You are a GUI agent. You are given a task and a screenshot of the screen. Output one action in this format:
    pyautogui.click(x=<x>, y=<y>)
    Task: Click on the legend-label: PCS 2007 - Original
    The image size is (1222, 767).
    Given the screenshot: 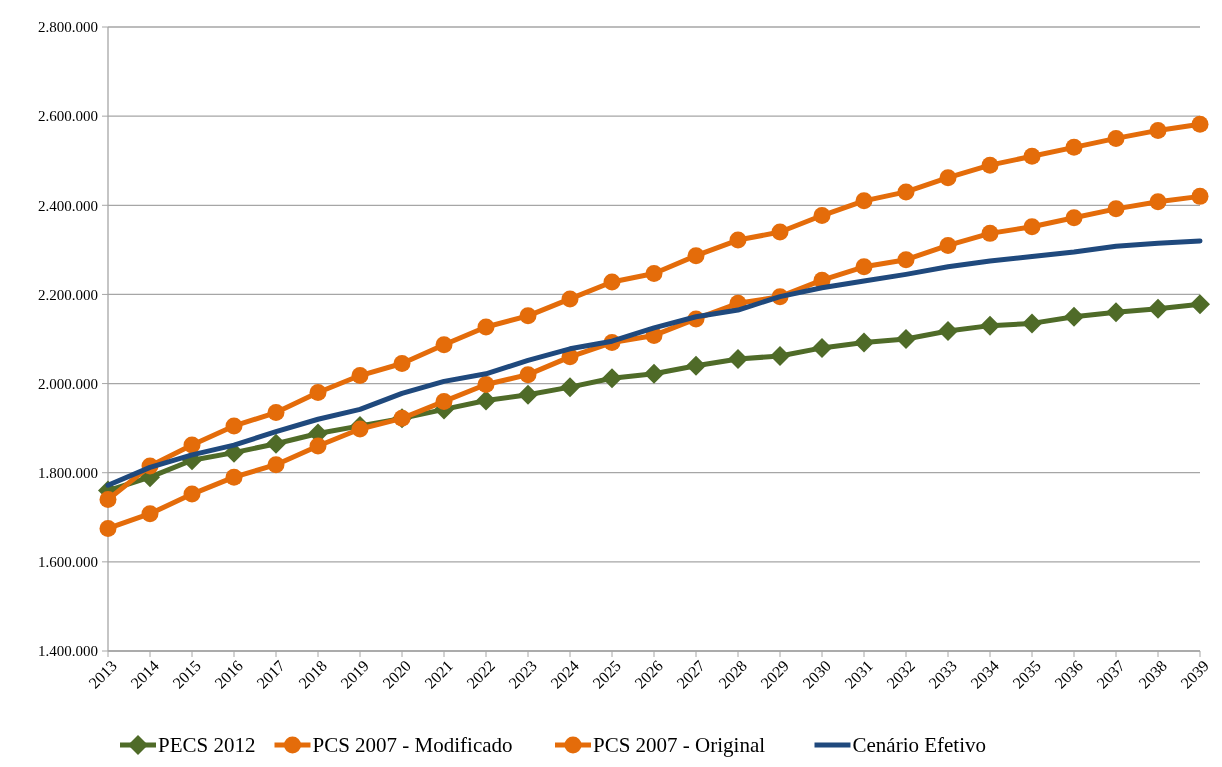 What is the action you would take?
    pyautogui.click(x=679, y=745)
    